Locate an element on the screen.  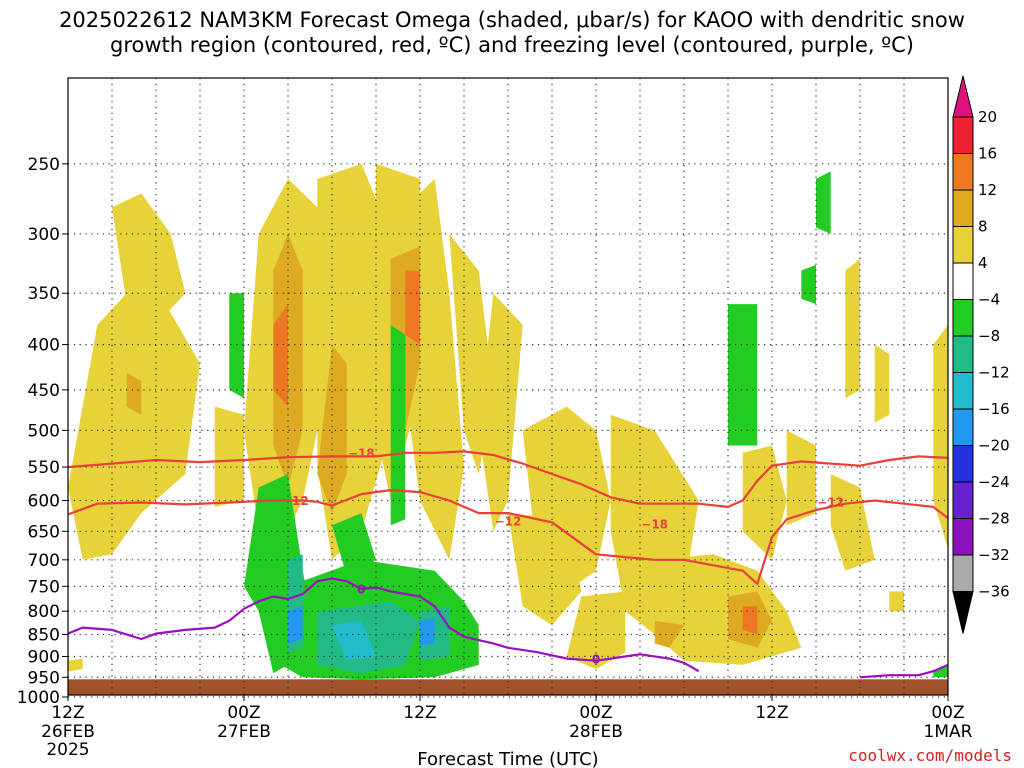
x-tick-label-0: 12Z is located at coordinates (67, 713).